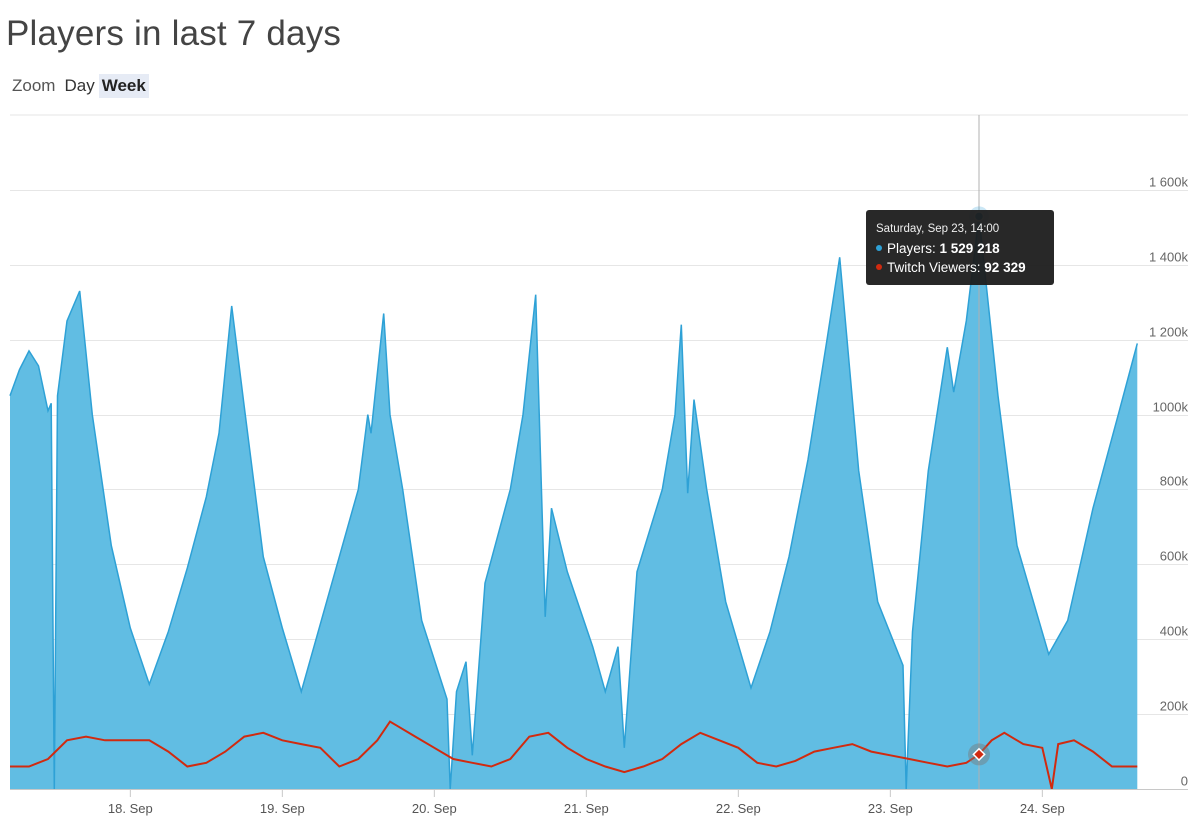 This screenshot has width=1200, height=832. Describe the element at coordinates (979, 754) in the screenshot. I see `twitch-hover-marker` at that location.